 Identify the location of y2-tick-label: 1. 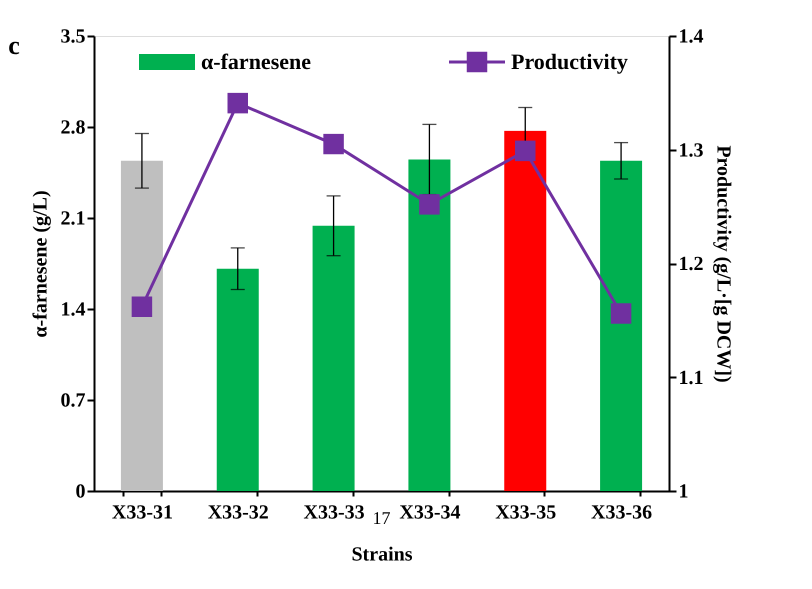
(683, 491).